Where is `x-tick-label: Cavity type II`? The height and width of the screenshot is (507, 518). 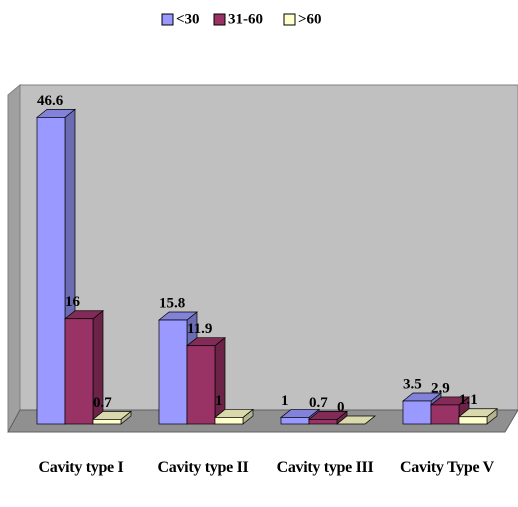
x-tick-label: Cavity type II is located at coordinates (203, 467).